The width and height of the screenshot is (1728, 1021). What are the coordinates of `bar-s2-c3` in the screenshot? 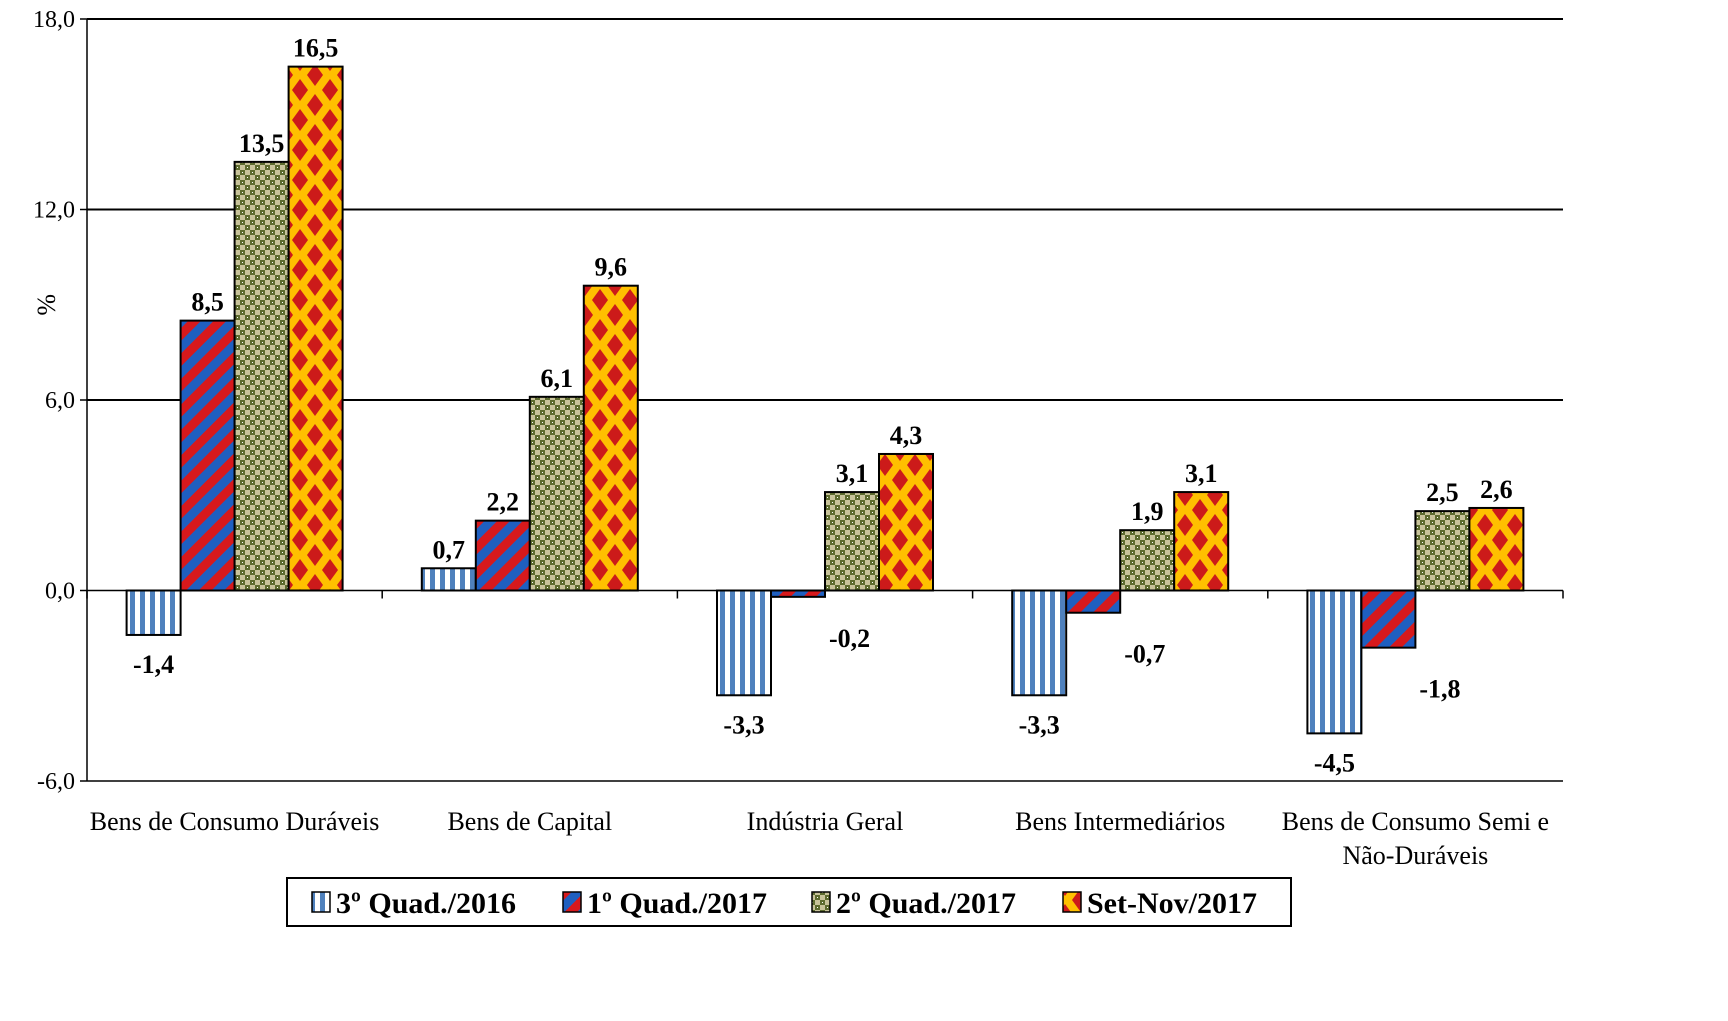 It's located at (1147, 560).